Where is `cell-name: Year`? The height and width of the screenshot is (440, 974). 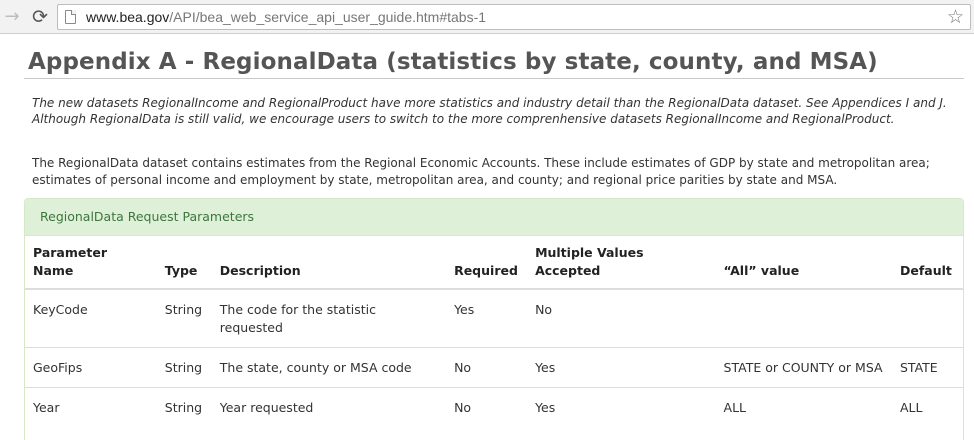
cell-name: Year is located at coordinates (91, 407).